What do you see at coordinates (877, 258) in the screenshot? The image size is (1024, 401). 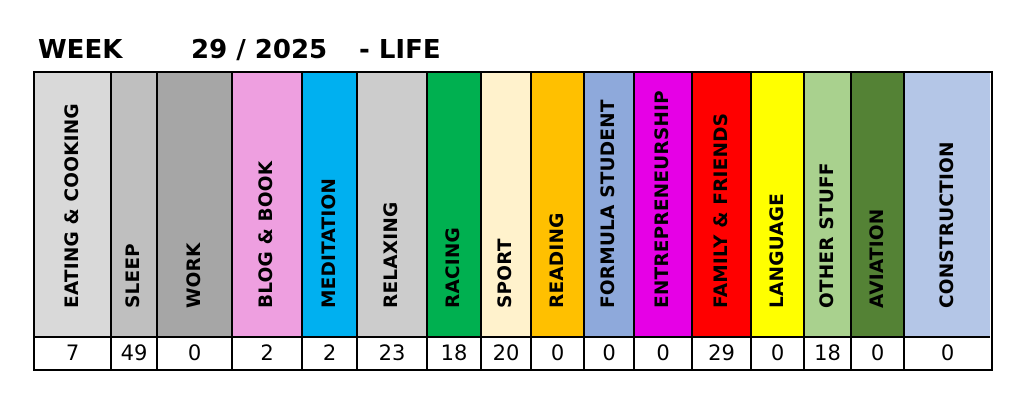 I see `category-label: AVIATION` at bounding box center [877, 258].